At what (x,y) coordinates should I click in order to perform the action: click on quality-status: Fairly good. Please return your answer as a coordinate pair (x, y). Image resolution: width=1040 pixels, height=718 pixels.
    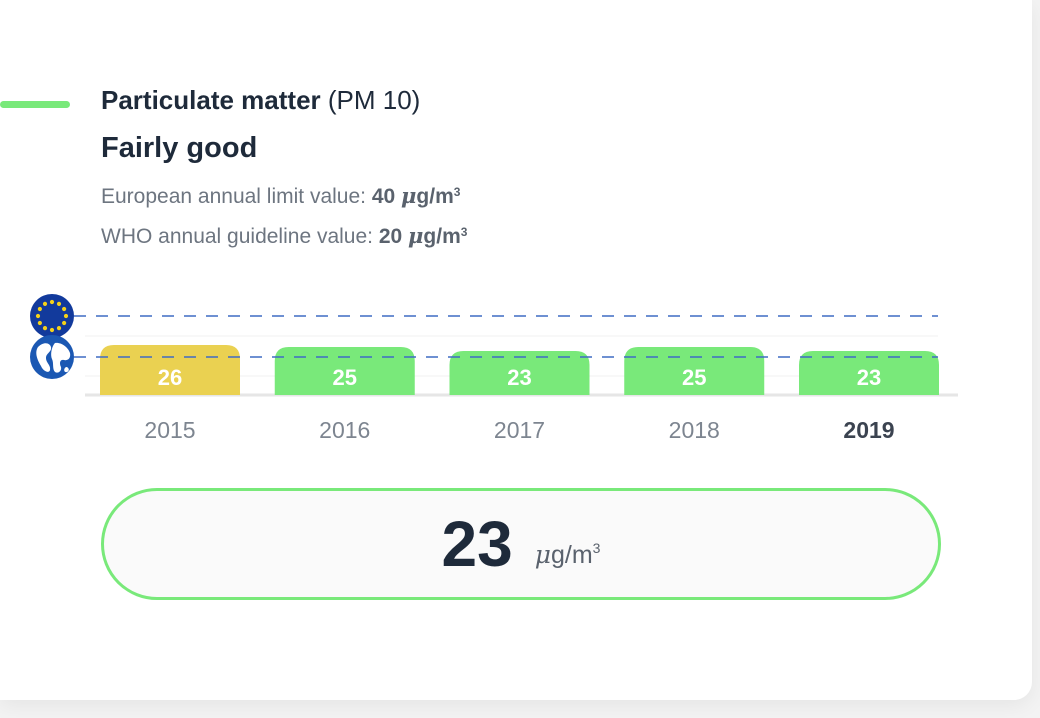
    Looking at the image, I should click on (179, 148).